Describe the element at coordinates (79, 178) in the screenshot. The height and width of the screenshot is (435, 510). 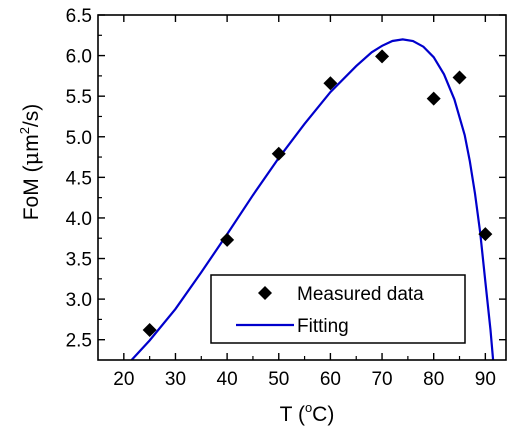
I see `y-tick-label: 4.5` at that location.